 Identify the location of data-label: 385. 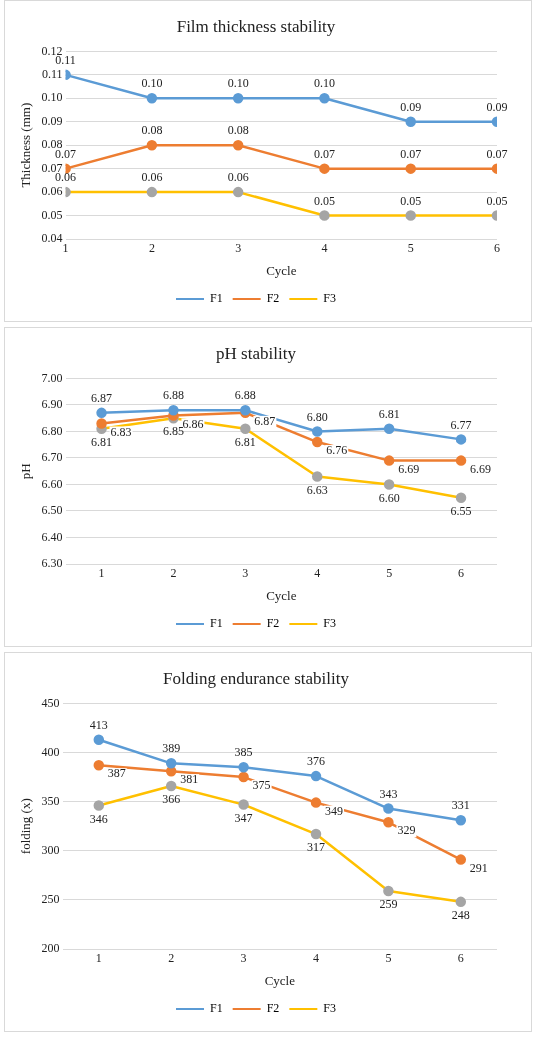
(243, 752).